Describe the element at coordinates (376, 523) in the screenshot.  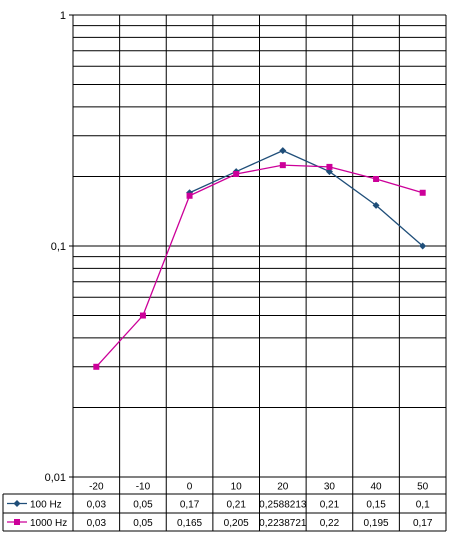
I see `table-cell: 0,195` at that location.